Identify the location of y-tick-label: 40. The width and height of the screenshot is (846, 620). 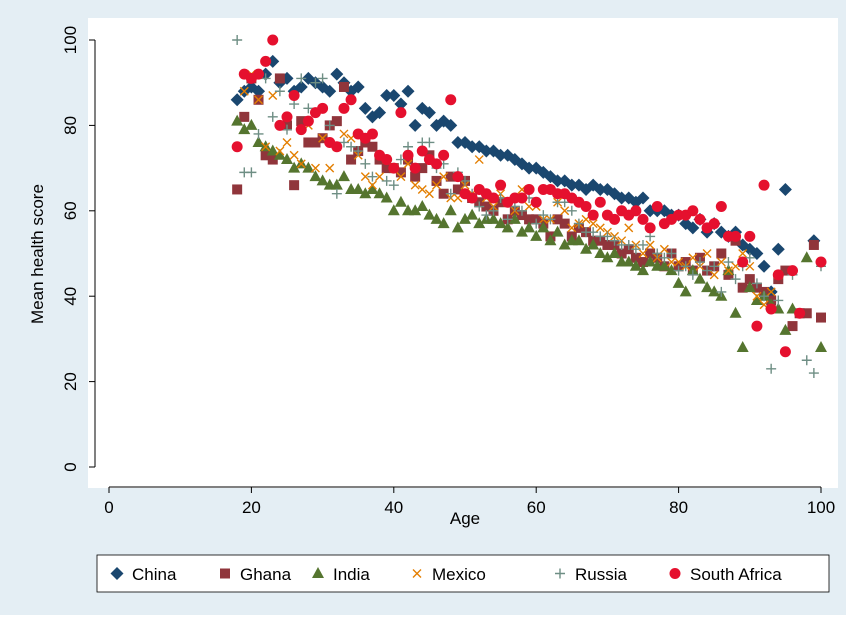
(70, 296).